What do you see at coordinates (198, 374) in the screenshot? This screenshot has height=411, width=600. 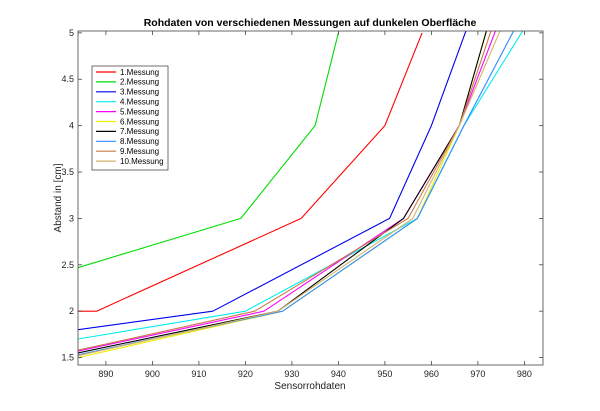 I see `x-tick-label: 910` at bounding box center [198, 374].